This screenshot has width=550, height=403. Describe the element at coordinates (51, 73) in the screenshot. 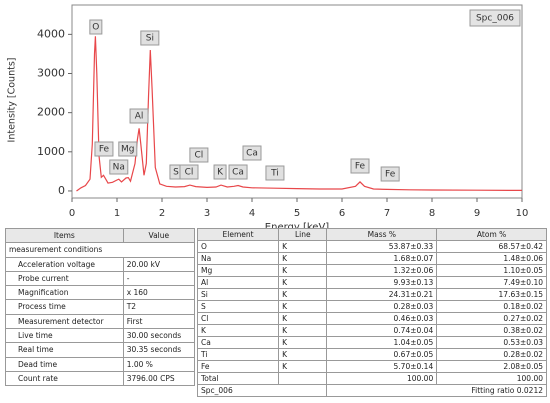

I see `y-tick-label: 3000` at that location.